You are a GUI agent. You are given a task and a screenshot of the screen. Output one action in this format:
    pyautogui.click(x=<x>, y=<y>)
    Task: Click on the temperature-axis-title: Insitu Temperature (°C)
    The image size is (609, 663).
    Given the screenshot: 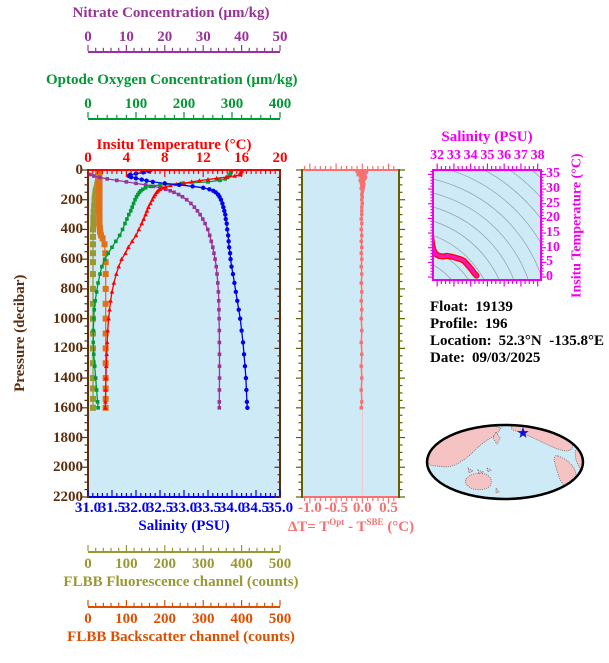 What is the action you would take?
    pyautogui.click(x=174, y=145)
    